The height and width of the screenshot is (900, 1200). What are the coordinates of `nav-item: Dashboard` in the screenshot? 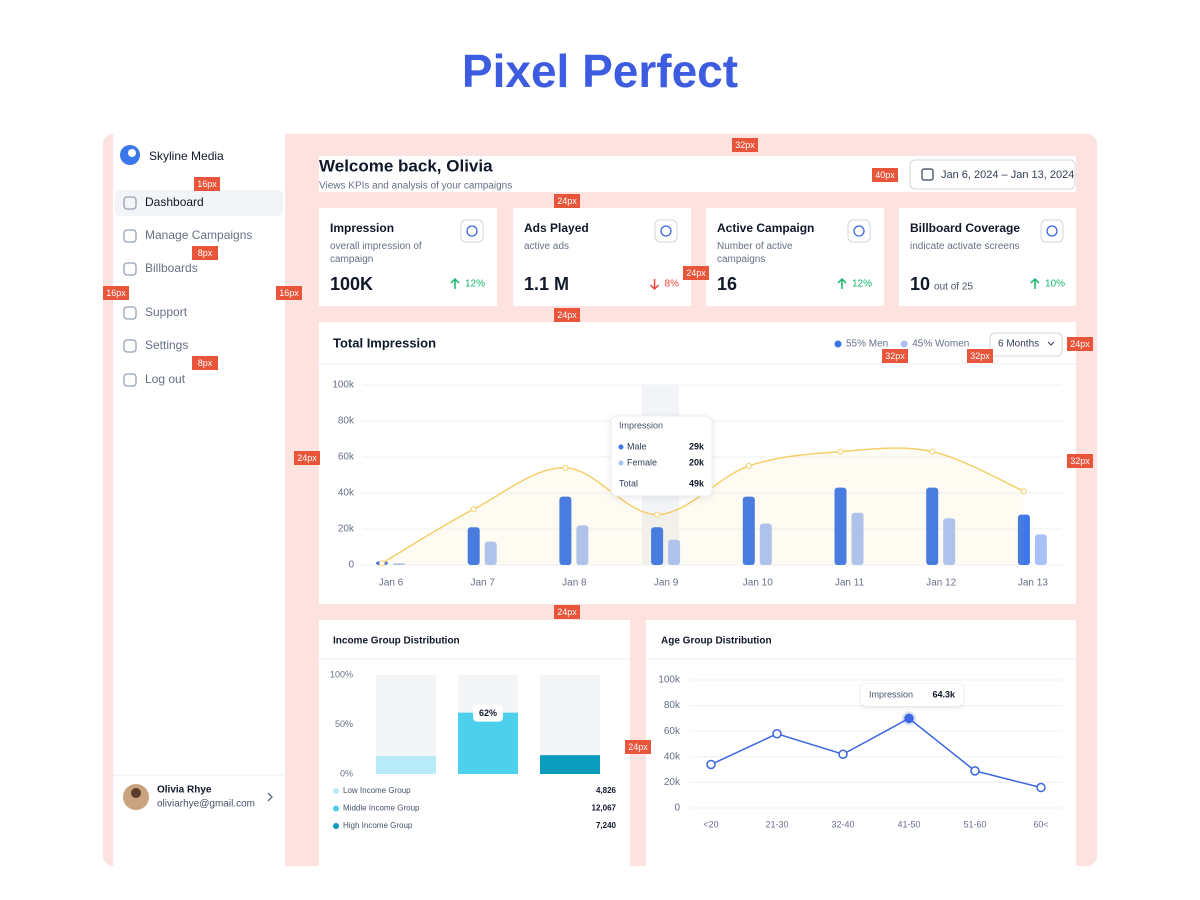 It's located at (174, 202).